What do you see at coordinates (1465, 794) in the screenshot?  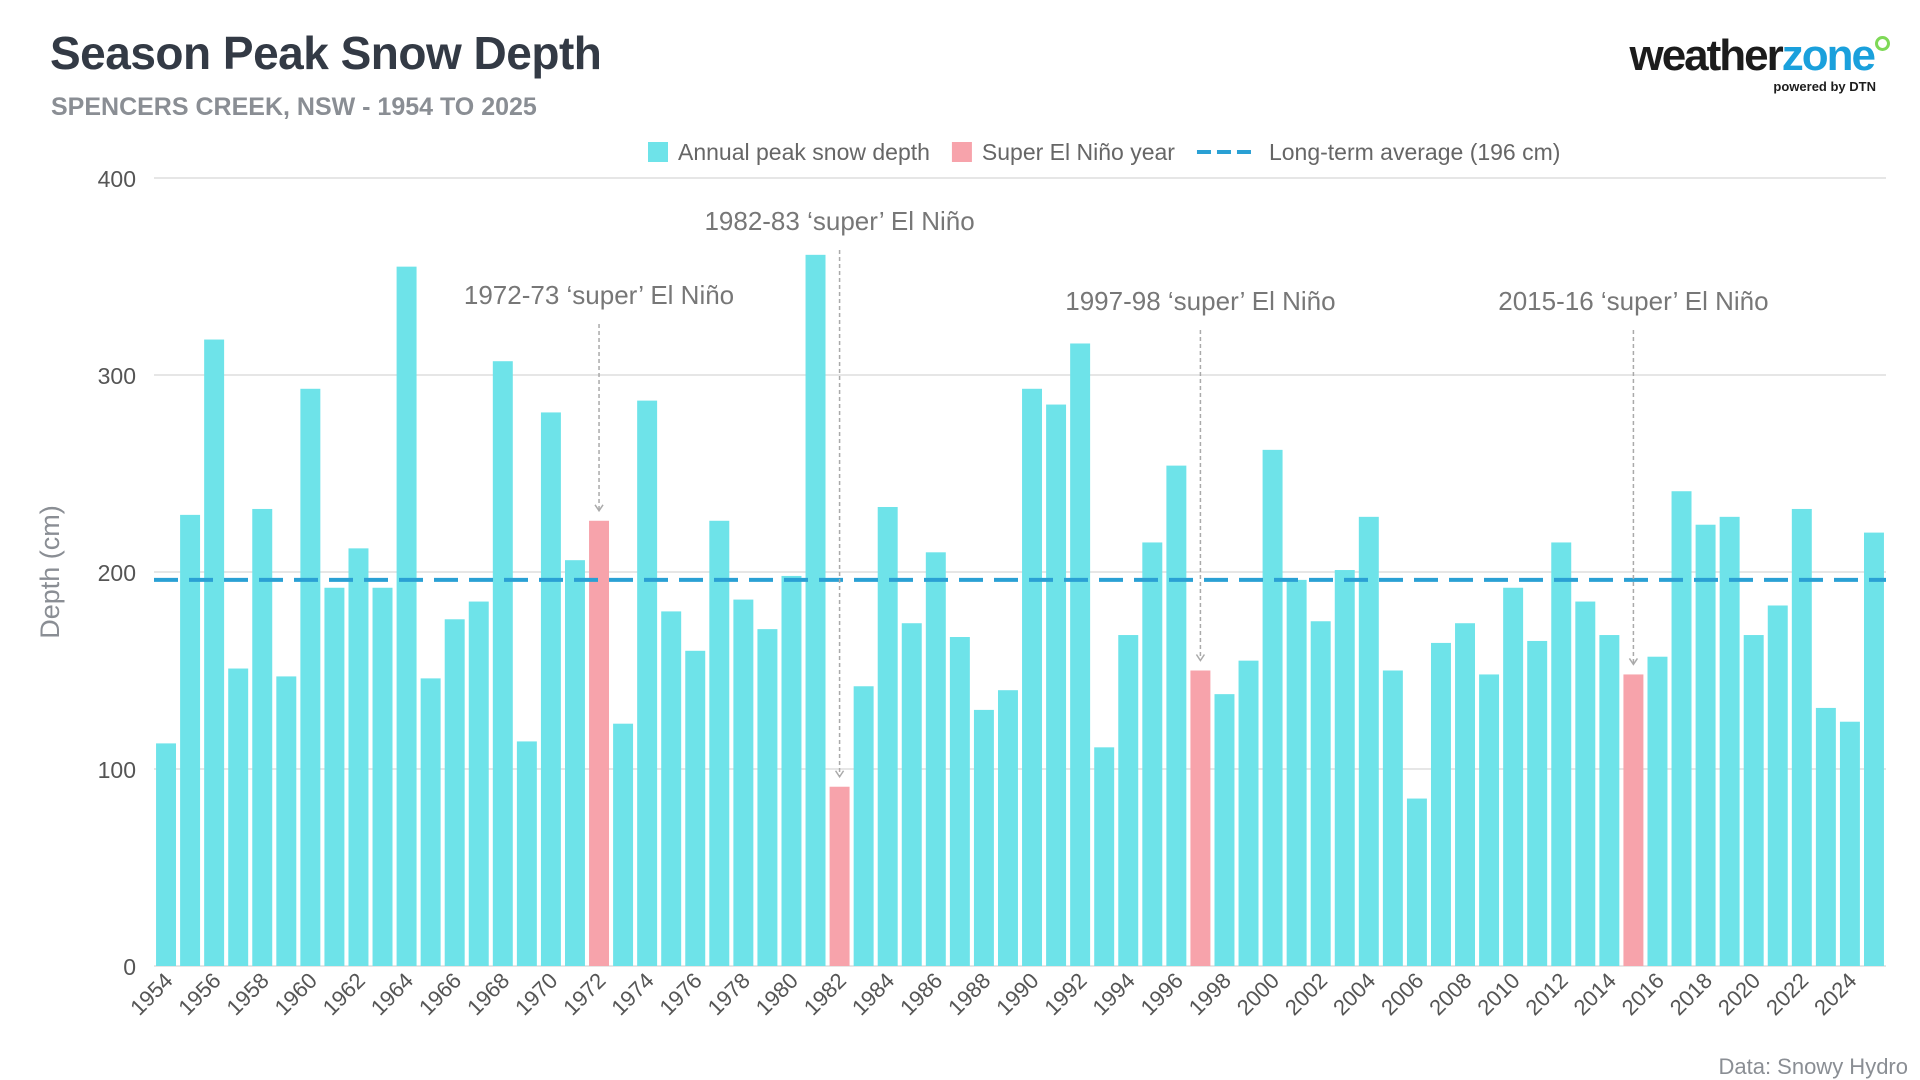 I see `bar-2008` at bounding box center [1465, 794].